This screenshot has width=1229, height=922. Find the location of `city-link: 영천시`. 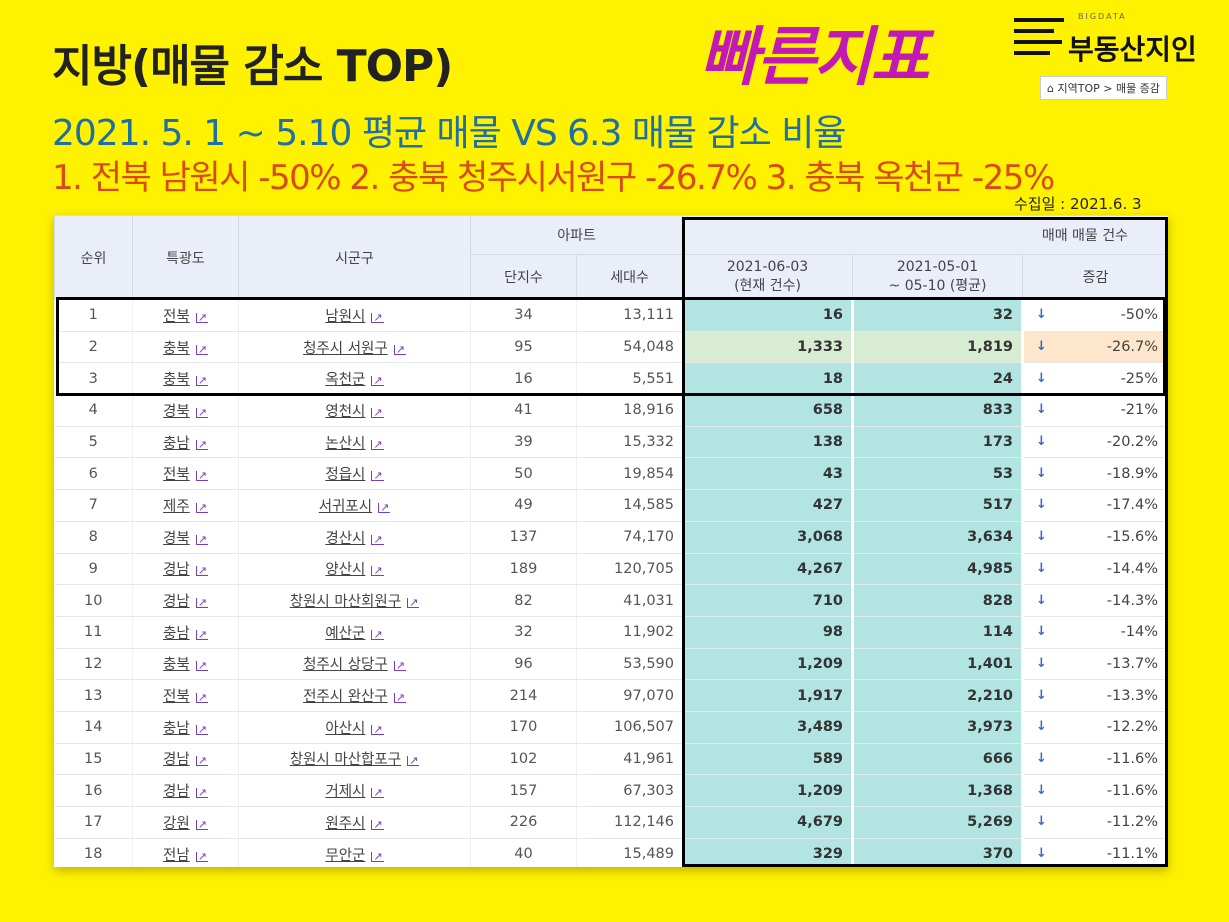

city-link: 영천시 is located at coordinates (345, 411).